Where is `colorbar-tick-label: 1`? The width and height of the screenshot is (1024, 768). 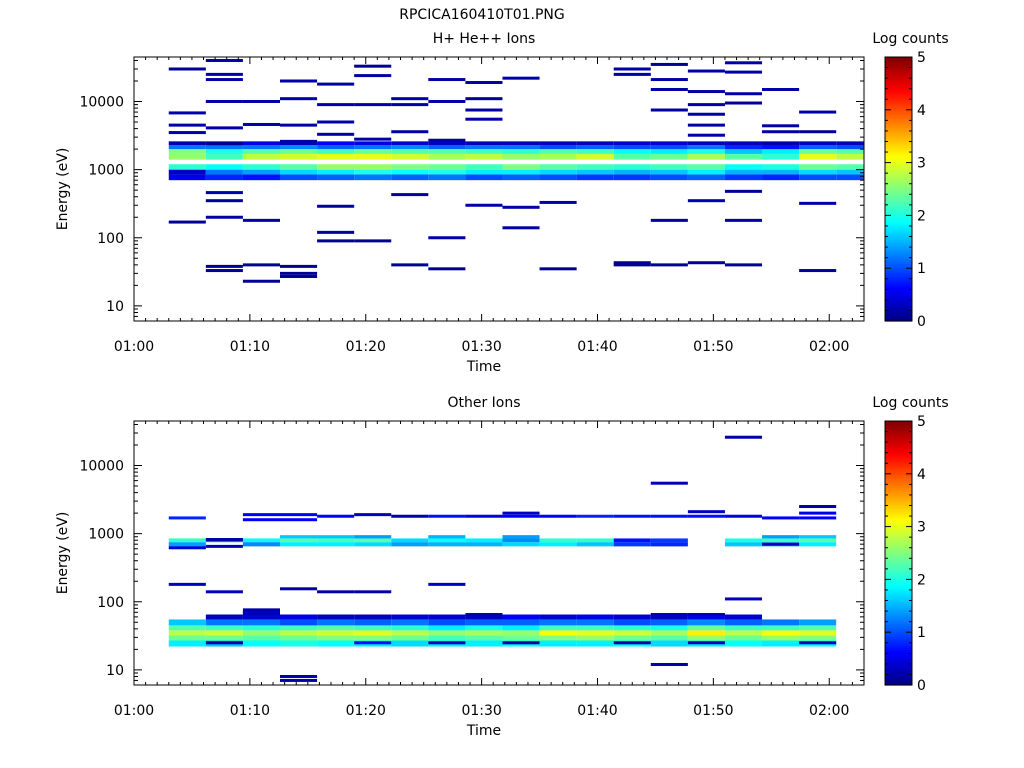 colorbar-tick-label: 1 is located at coordinates (921, 269).